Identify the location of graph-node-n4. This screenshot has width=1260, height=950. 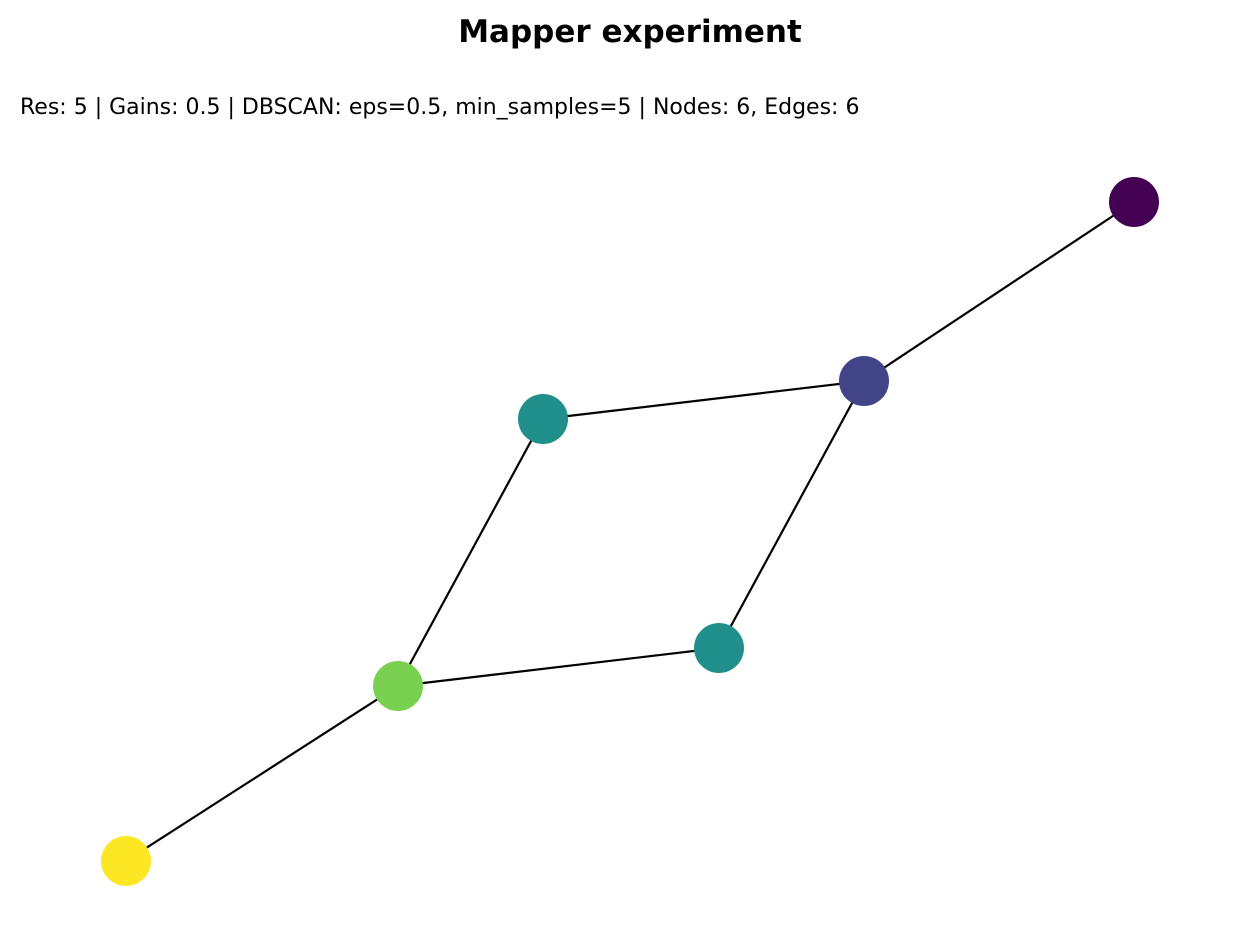
(398, 686).